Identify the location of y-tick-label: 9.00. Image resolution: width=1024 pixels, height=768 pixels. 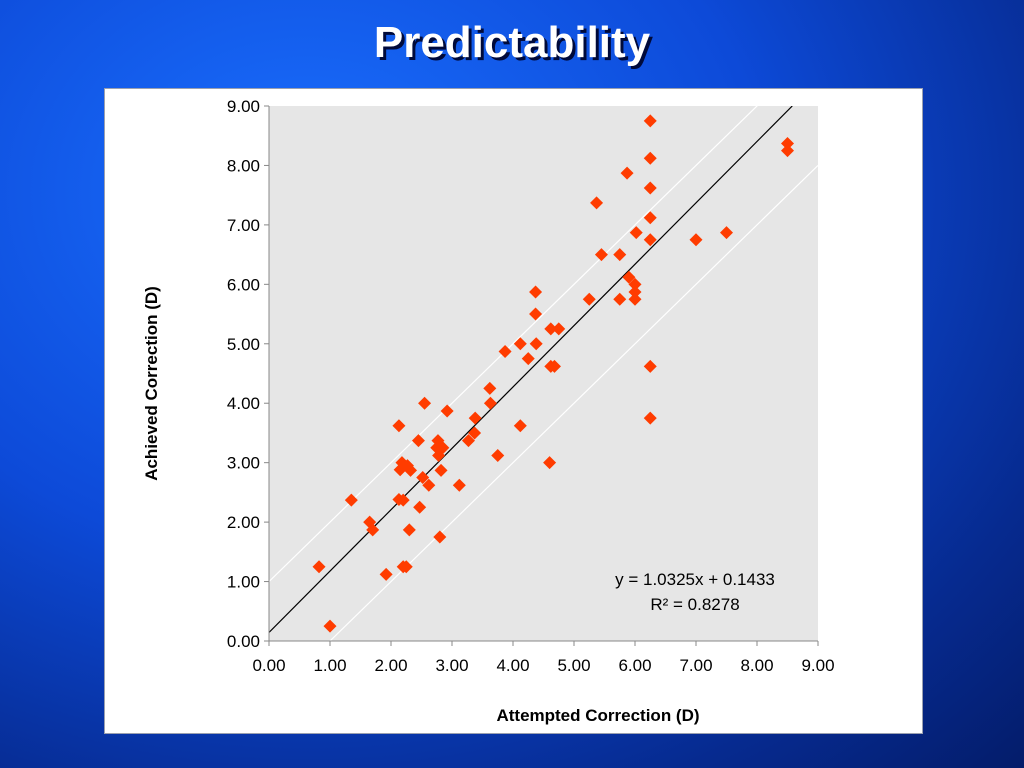
(243, 106).